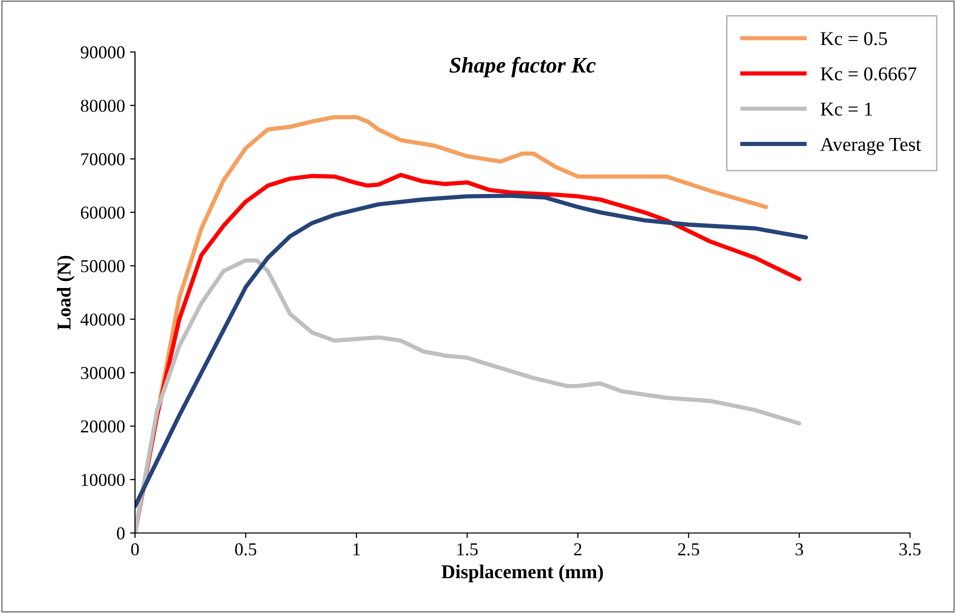 The width and height of the screenshot is (956, 613). What do you see at coordinates (120, 533) in the screenshot?
I see `y-tick-label: 0` at bounding box center [120, 533].